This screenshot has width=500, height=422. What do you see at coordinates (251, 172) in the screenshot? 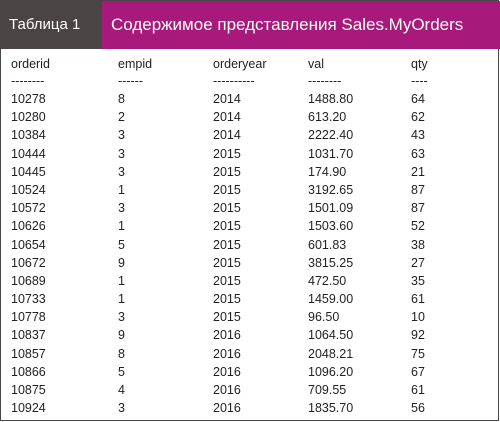
I see `table-row: 10445 3 2015 174.90 21` at bounding box center [251, 172].